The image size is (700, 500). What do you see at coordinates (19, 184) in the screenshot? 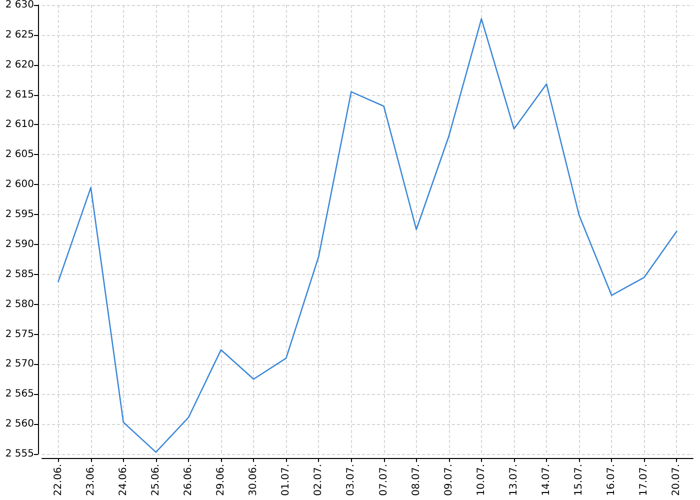
I see `y-tick-label: 2 600` at bounding box center [19, 184].